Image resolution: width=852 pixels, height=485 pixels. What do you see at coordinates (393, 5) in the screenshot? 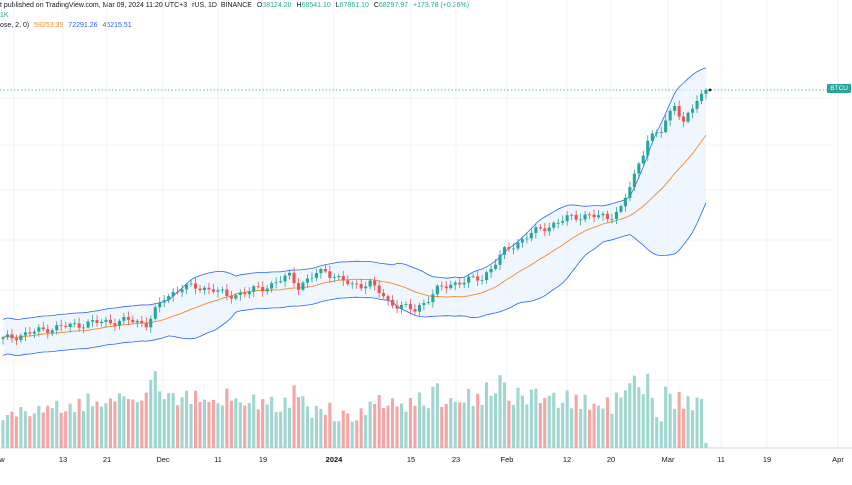
I see `close-value: 68297.97` at bounding box center [393, 5].